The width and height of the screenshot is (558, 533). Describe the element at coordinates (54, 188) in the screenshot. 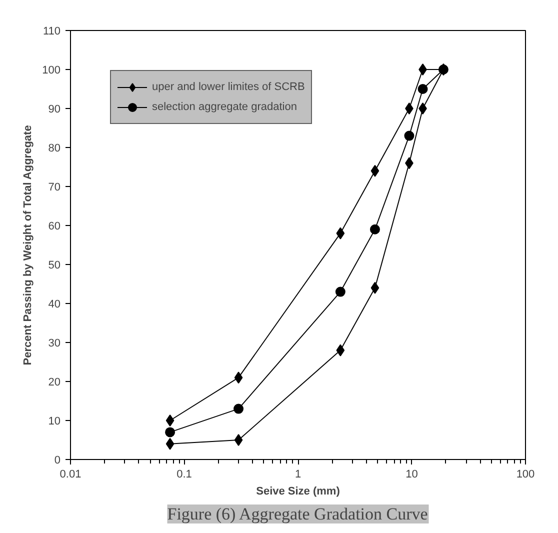

I see `y-tick-label: 70` at that location.